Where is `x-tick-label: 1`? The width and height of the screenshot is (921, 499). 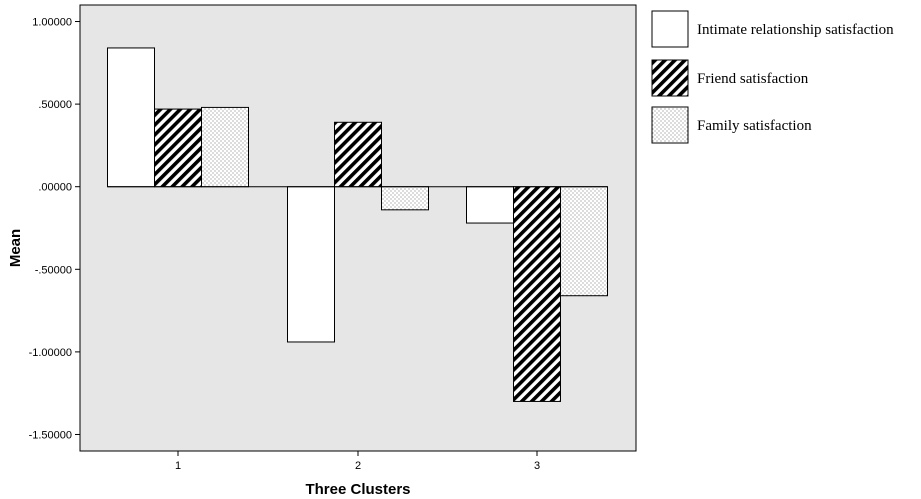 x-tick-label: 1 is located at coordinates (178, 466).